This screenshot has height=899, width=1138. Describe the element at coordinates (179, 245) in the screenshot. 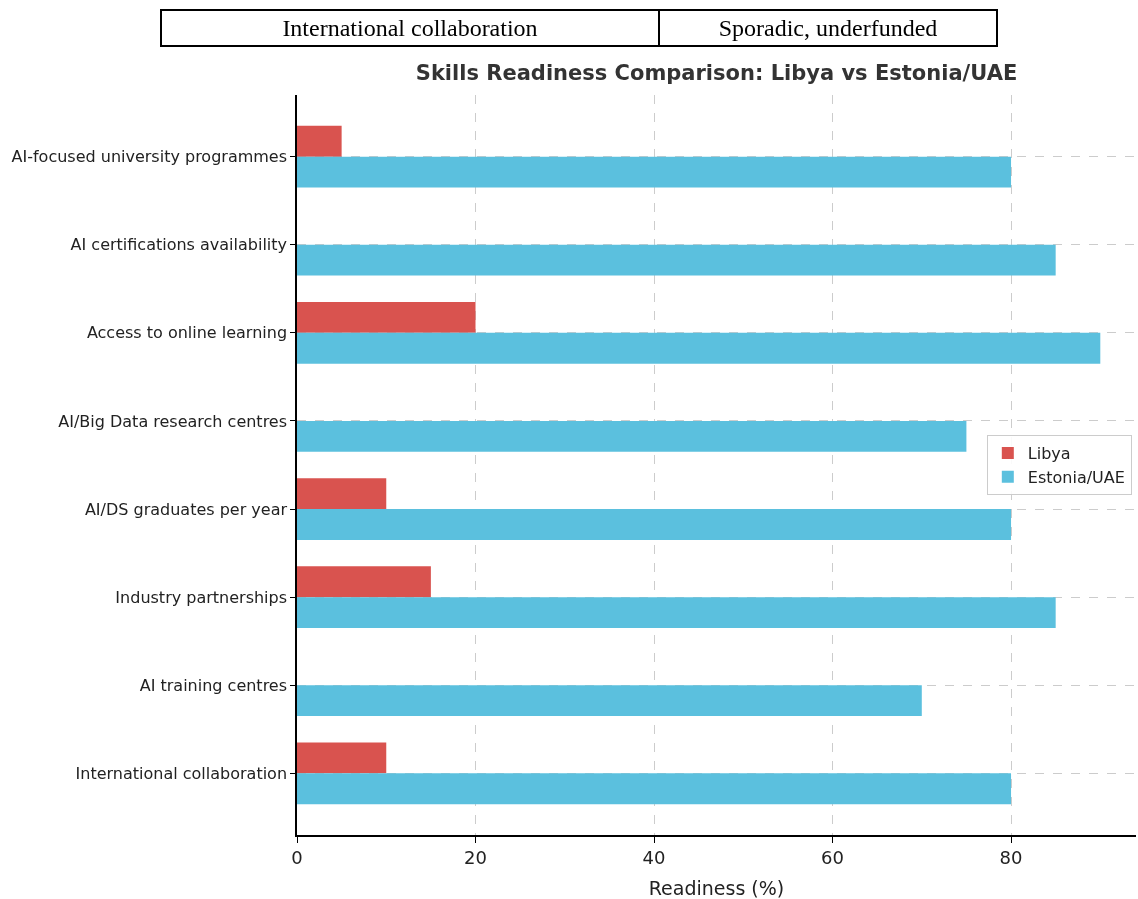

I see `y-tick-label: AI certifications availability` at that location.